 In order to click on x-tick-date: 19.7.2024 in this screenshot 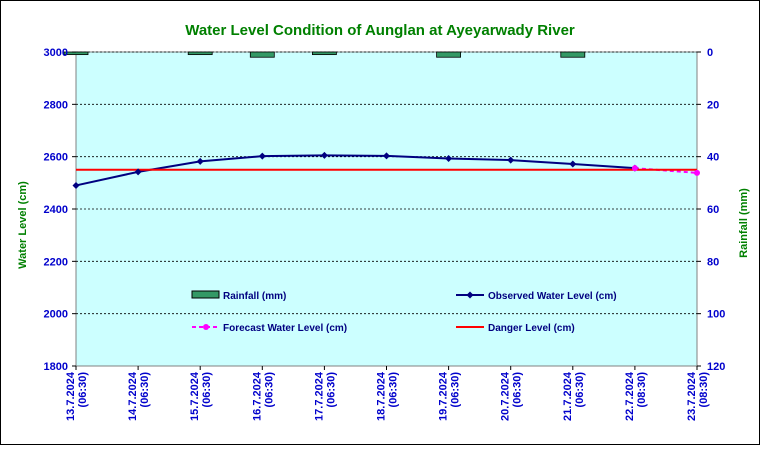, I will do `click(444, 396)`.